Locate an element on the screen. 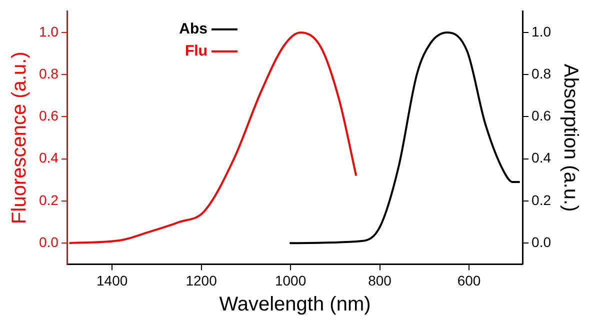 The width and height of the screenshot is (590, 319). y2-tick-label: 0.4 is located at coordinates (542, 158).